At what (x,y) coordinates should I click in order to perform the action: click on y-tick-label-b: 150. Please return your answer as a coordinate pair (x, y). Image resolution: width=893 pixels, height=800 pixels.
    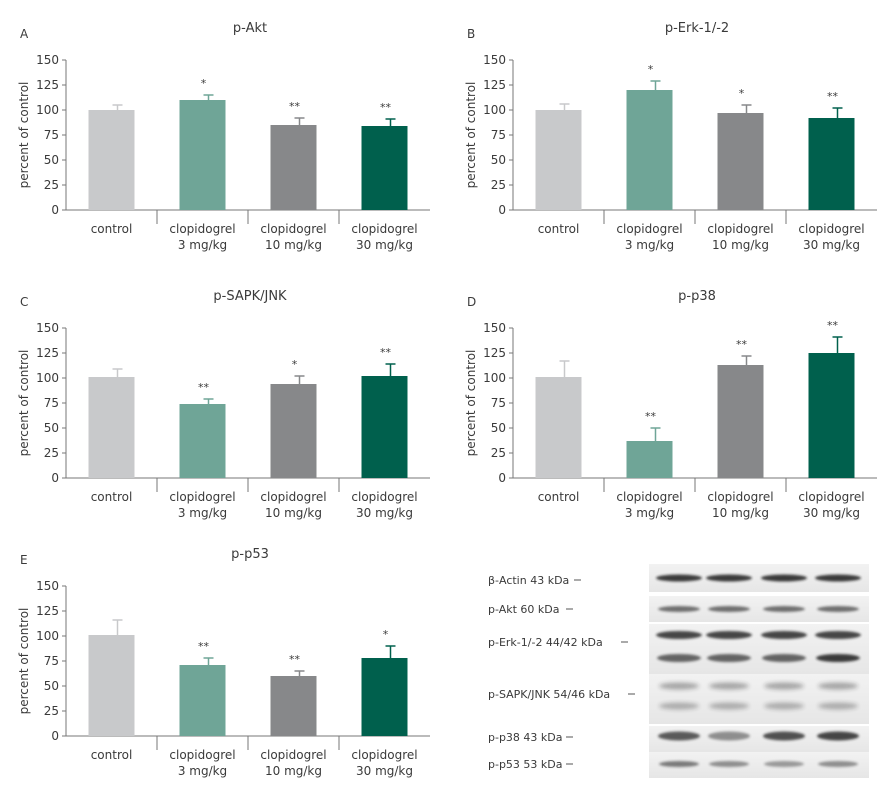
    Looking at the image, I should click on (494, 60).